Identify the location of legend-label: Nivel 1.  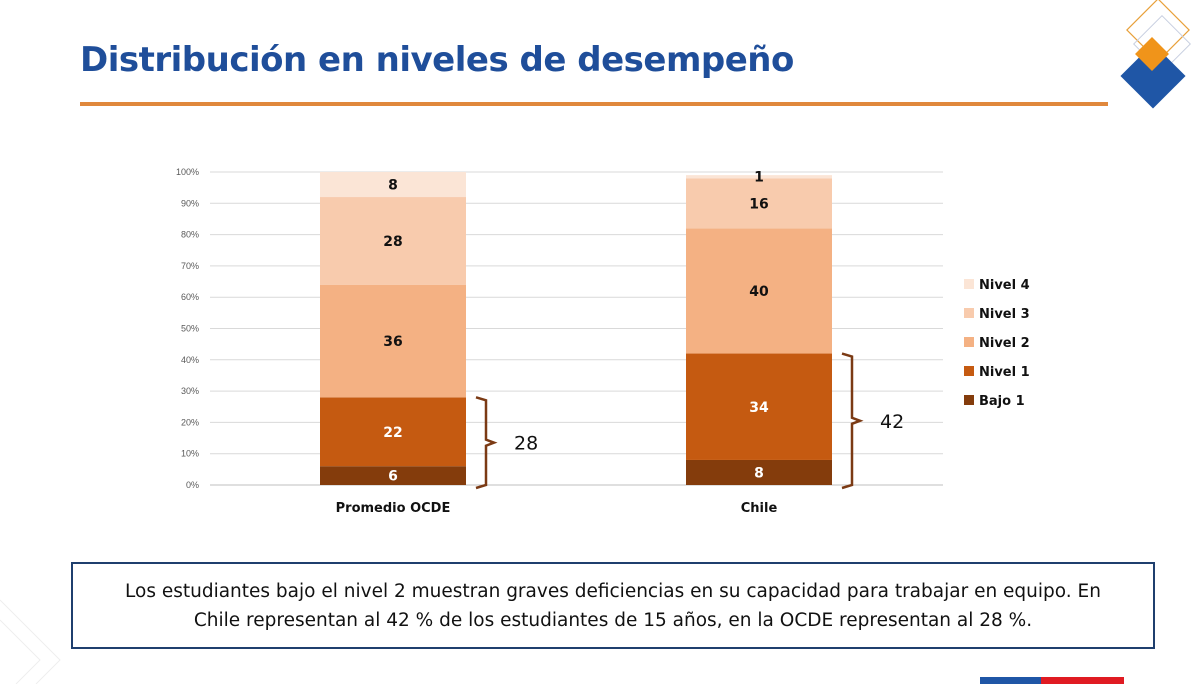
(1004, 372).